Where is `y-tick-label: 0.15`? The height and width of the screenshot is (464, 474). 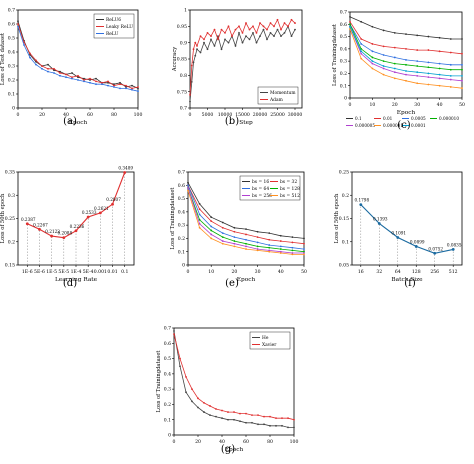
y-tick-label: 0.15 is located at coordinates (344, 219).